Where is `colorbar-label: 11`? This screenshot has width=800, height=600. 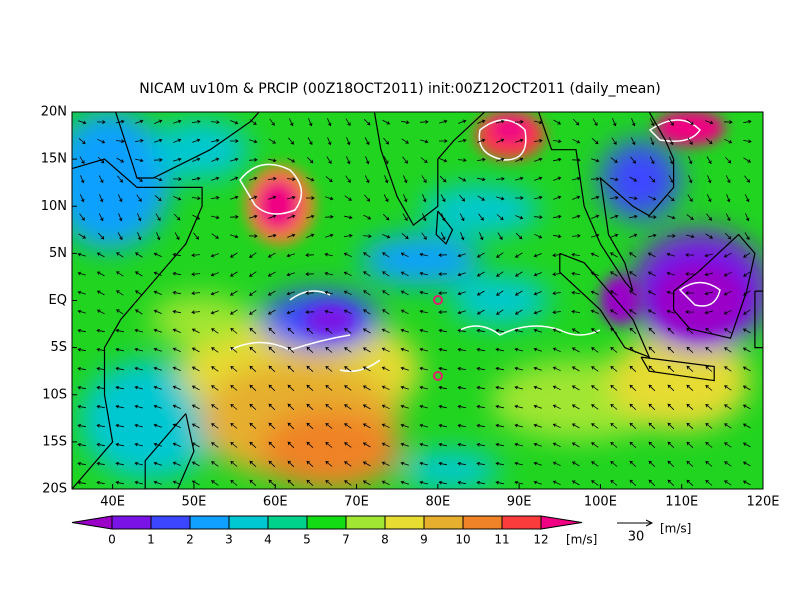 colorbar-label: 11 is located at coordinates (501, 540).